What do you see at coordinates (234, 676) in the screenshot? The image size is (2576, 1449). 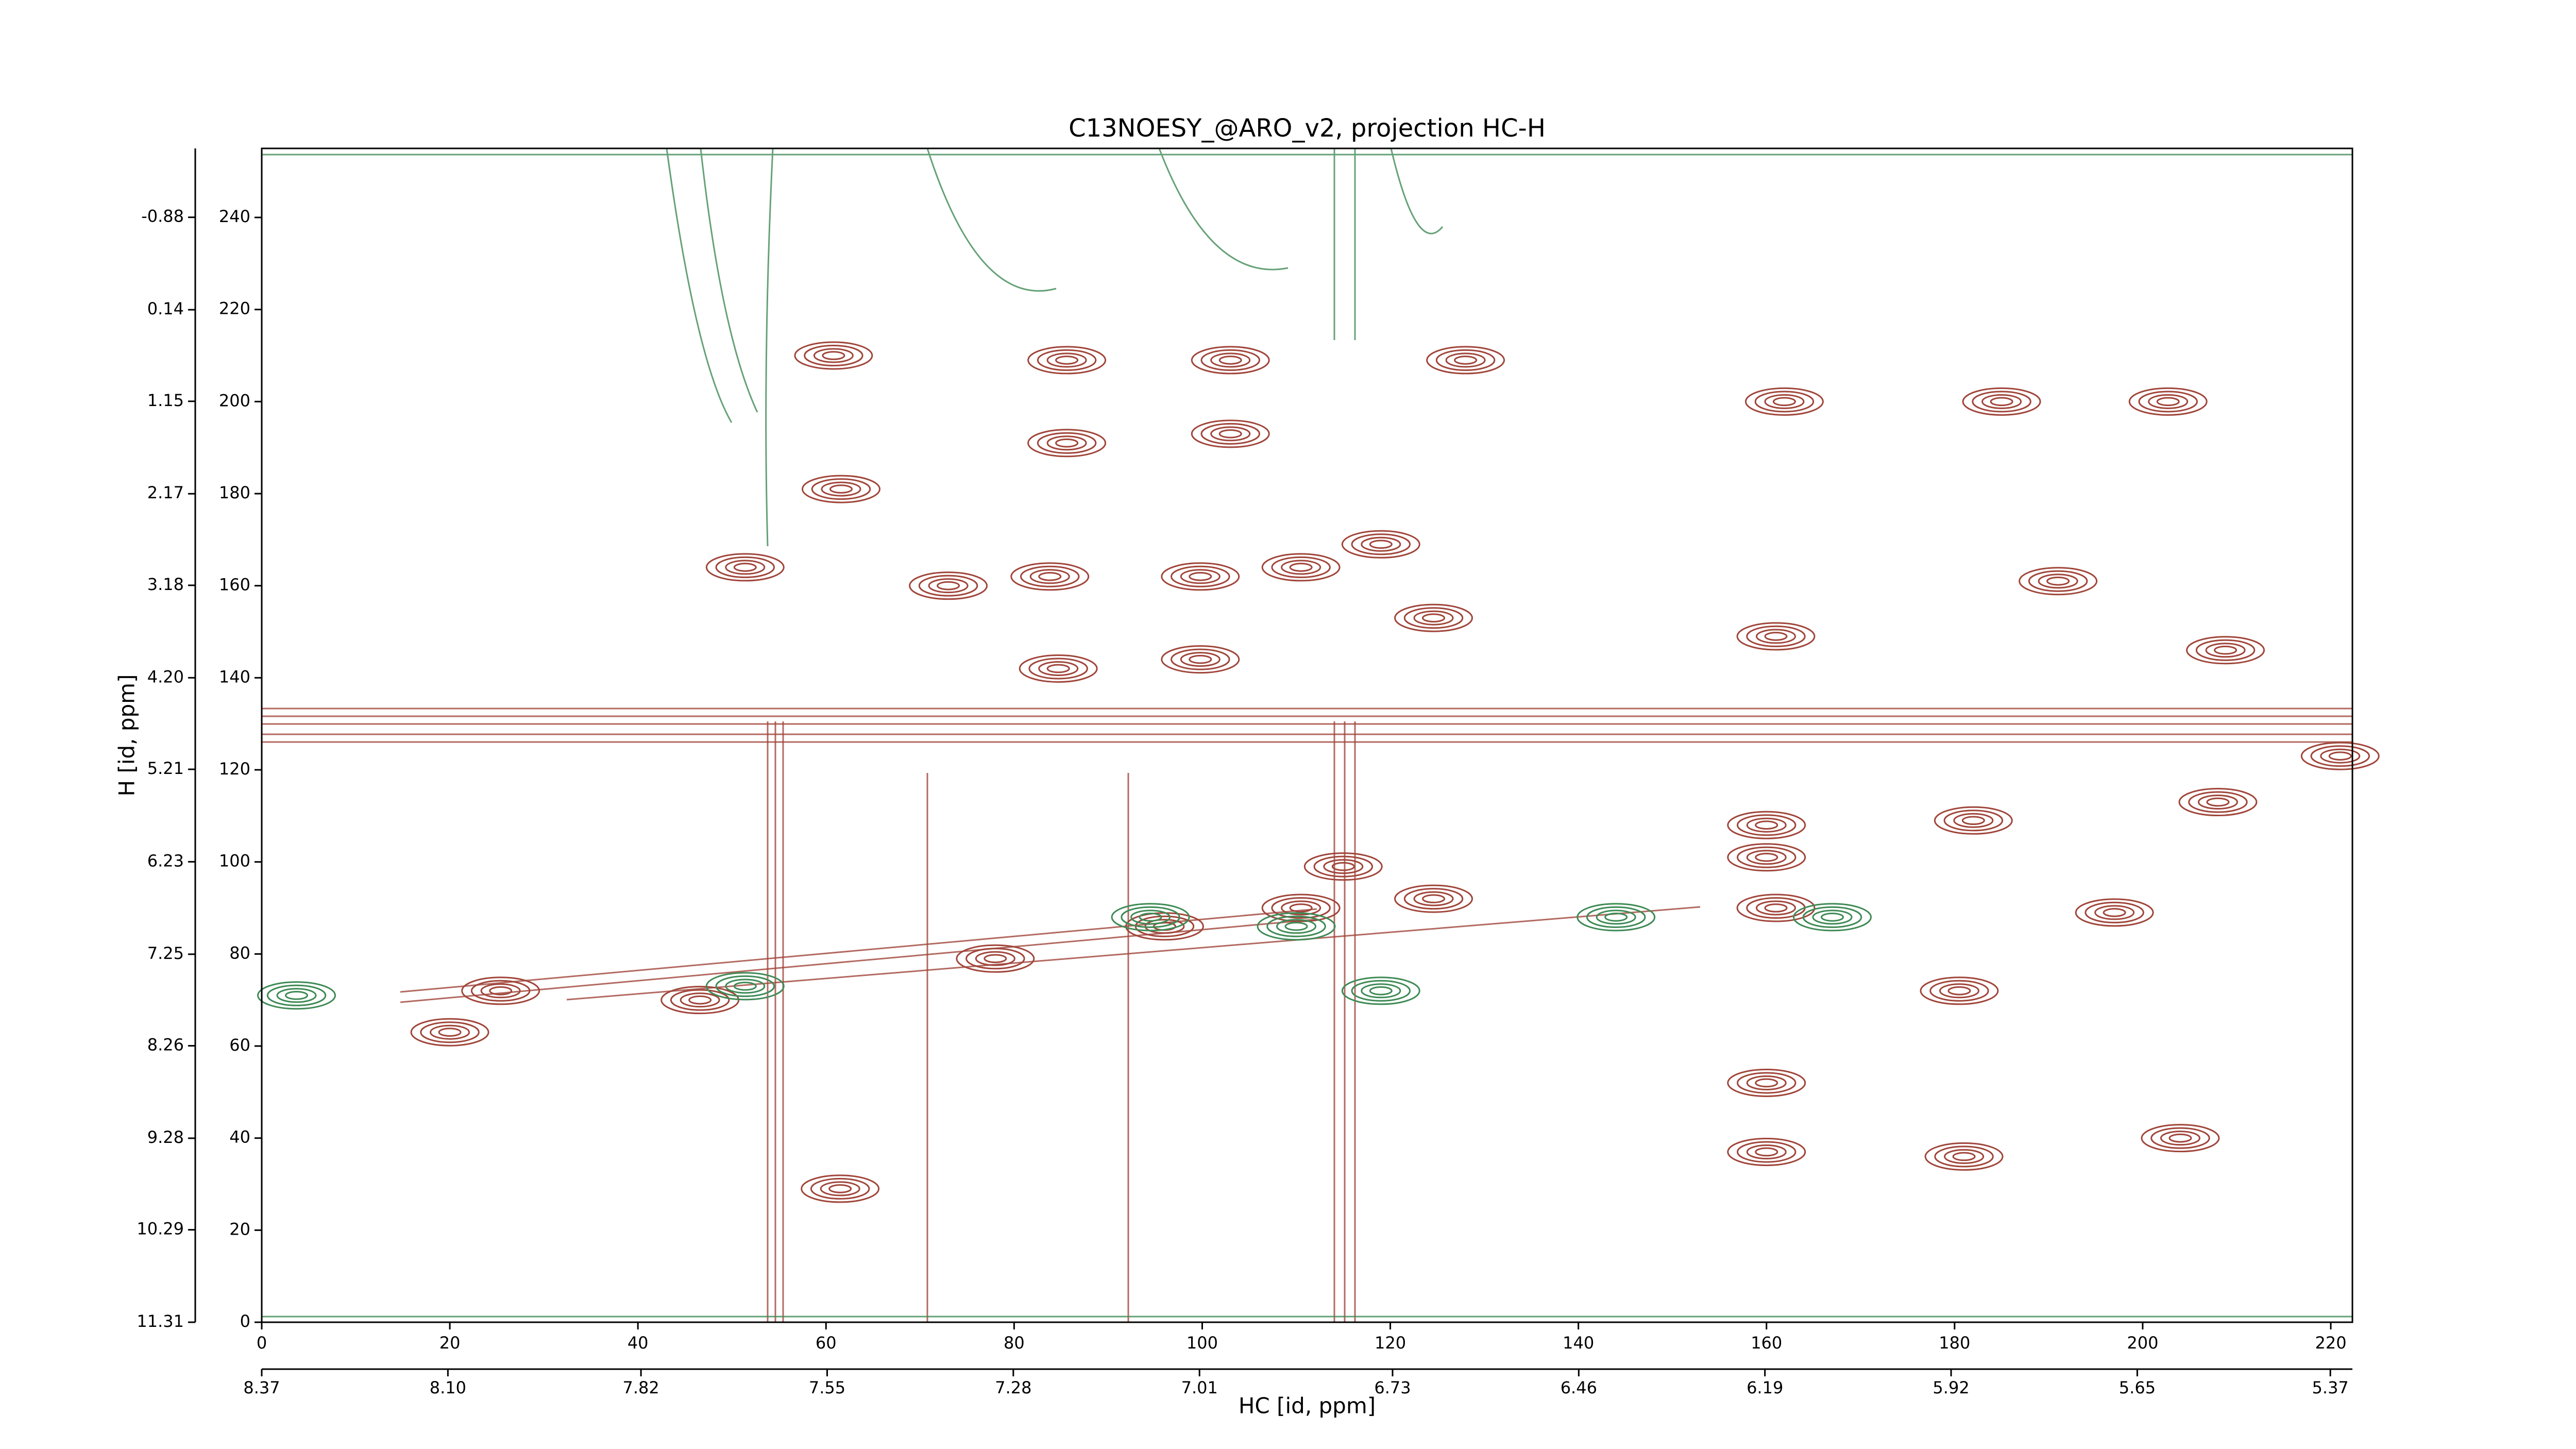 I see `y-tick-label: 140` at bounding box center [234, 676].